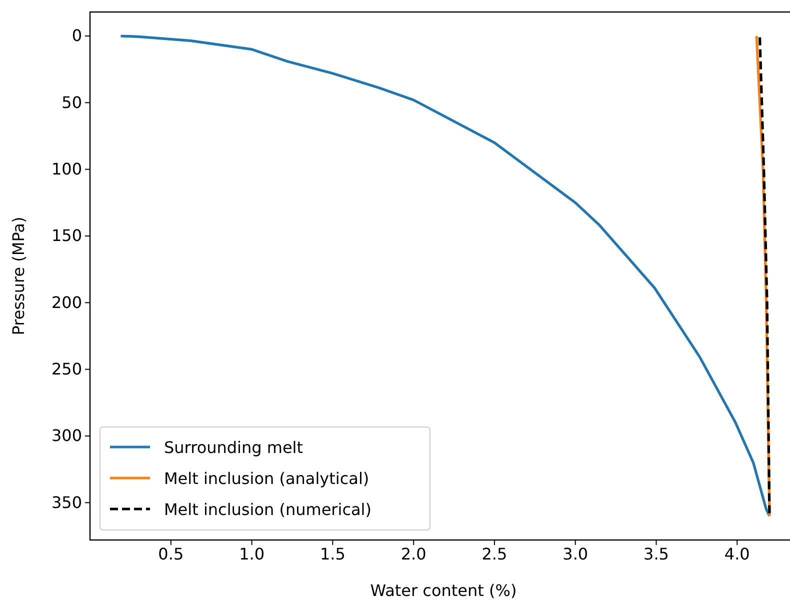  What do you see at coordinates (267, 478) in the screenshot?
I see `legend-label: Melt inclusion (analytical)` at bounding box center [267, 478].